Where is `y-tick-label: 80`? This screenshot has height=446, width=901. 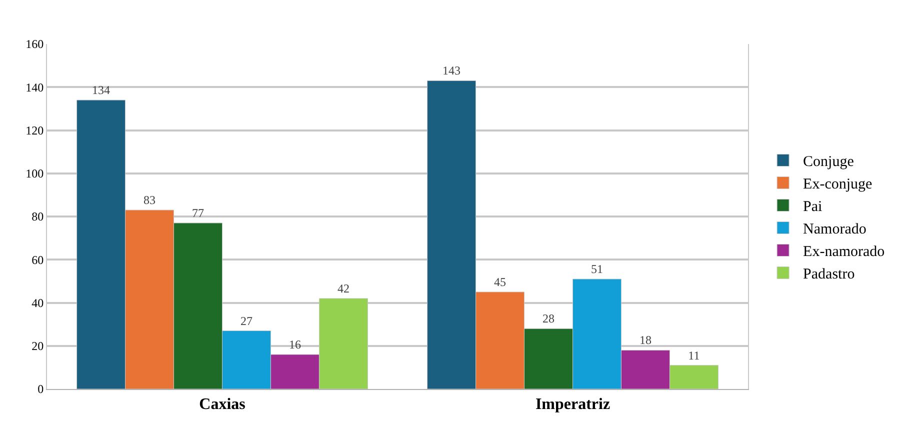 y-tick-label: 80 is located at coordinates (38, 217).